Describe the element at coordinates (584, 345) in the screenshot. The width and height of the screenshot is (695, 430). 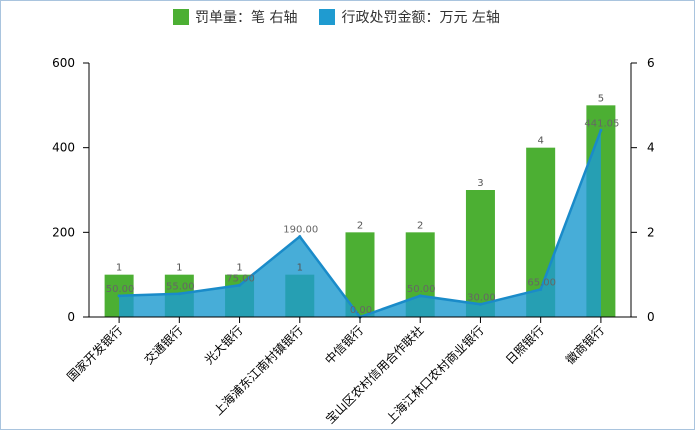
I see `x-tick-label-8: 徽商银行` at that location.